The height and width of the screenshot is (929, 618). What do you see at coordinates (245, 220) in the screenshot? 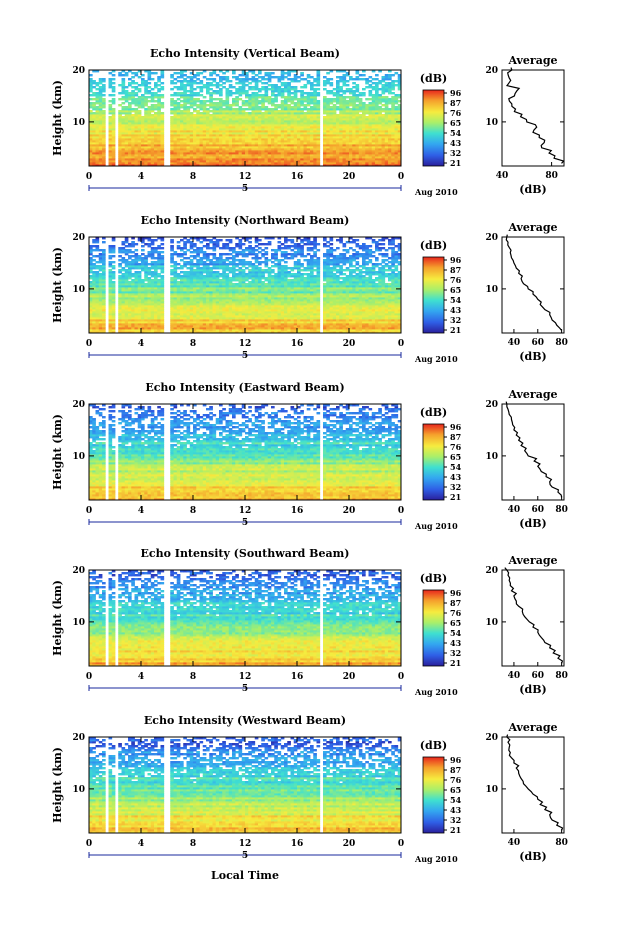
I see `heatmap-title: Echo Intensity (Northward Beam)` at bounding box center [245, 220].